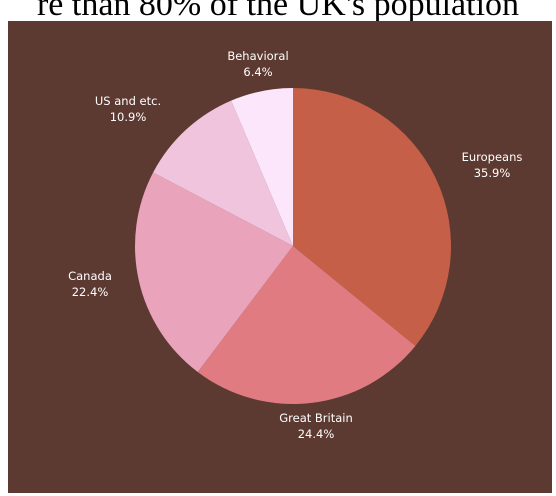 The image size is (556, 496). What do you see at coordinates (90, 292) in the screenshot?
I see `slice-label-value: 22.4%` at bounding box center [90, 292].